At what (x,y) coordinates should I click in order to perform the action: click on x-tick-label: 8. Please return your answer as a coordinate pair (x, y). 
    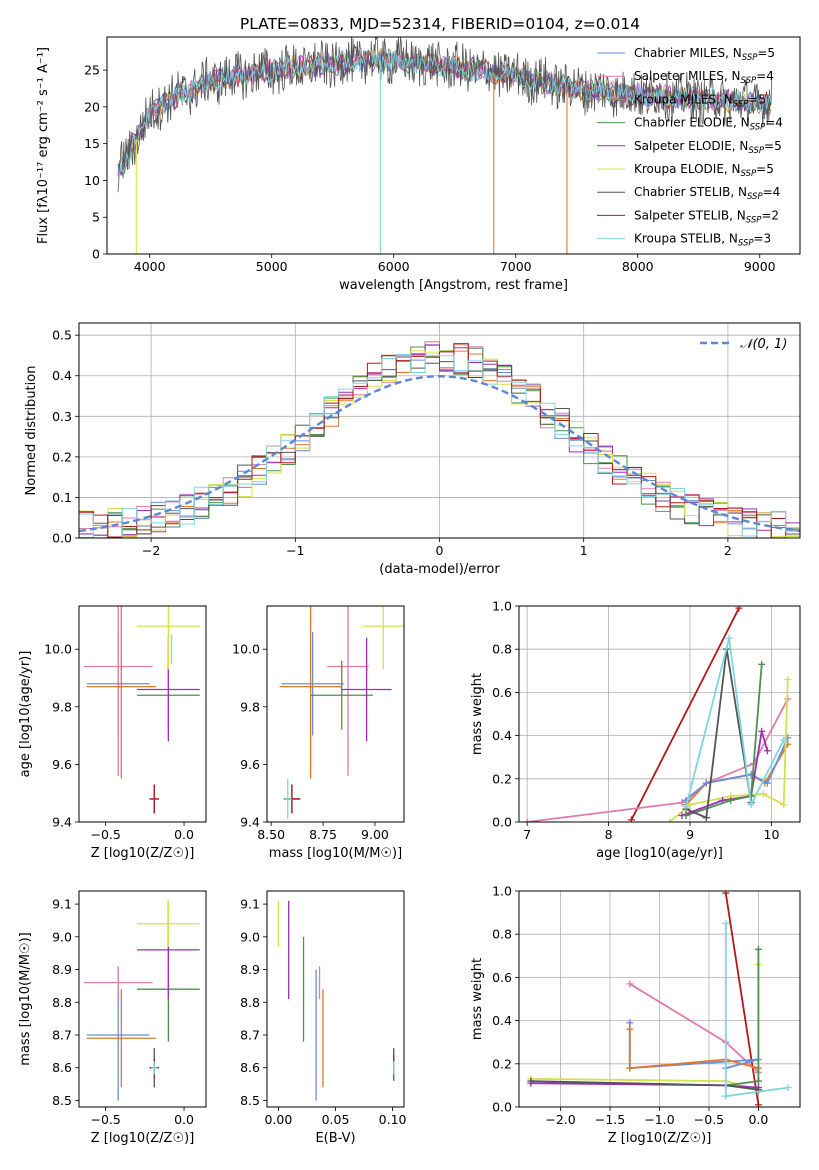
    Looking at the image, I should click on (609, 834).